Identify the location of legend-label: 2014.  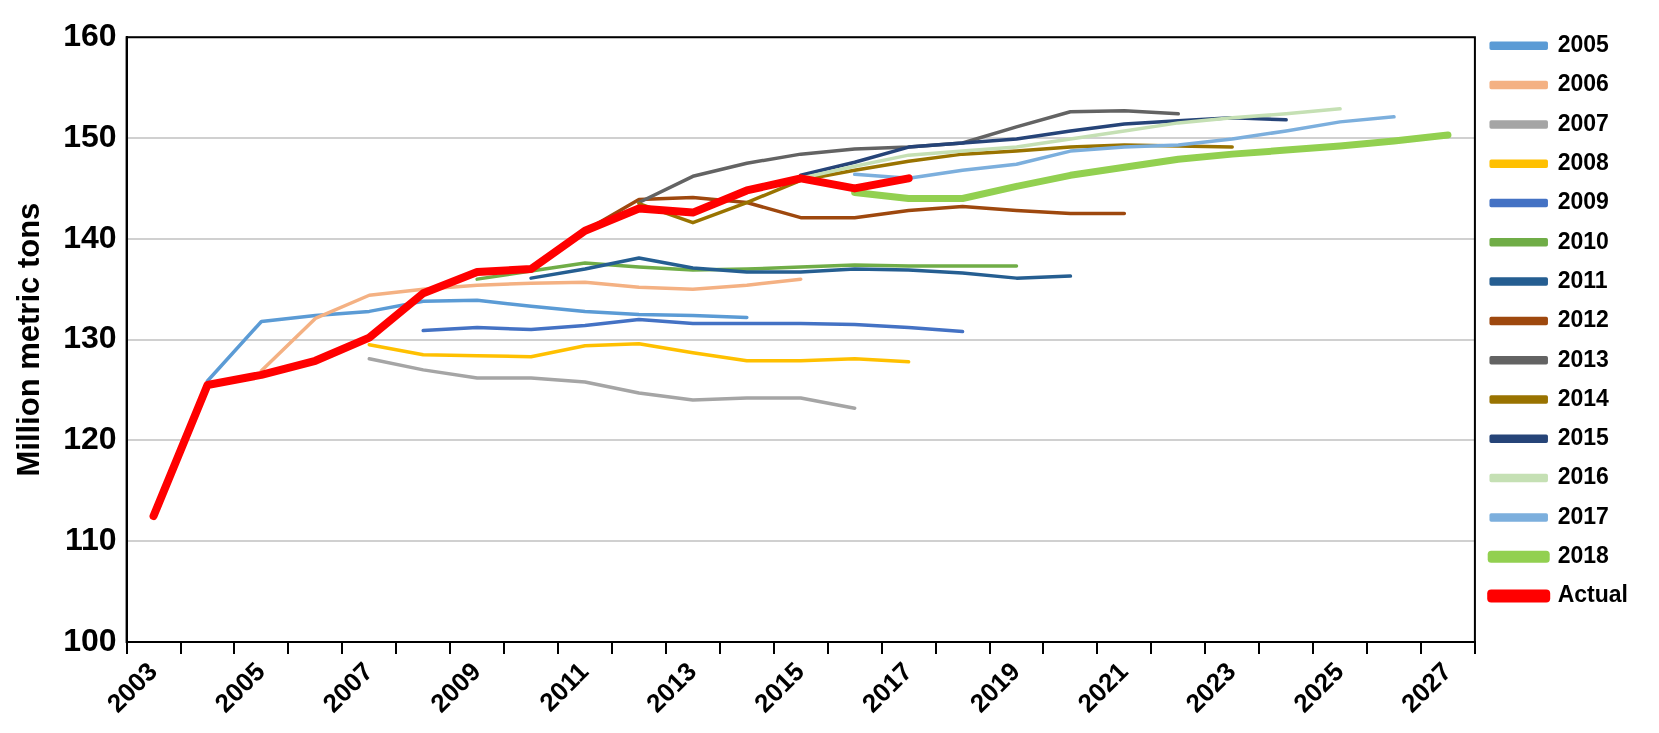
(1583, 397).